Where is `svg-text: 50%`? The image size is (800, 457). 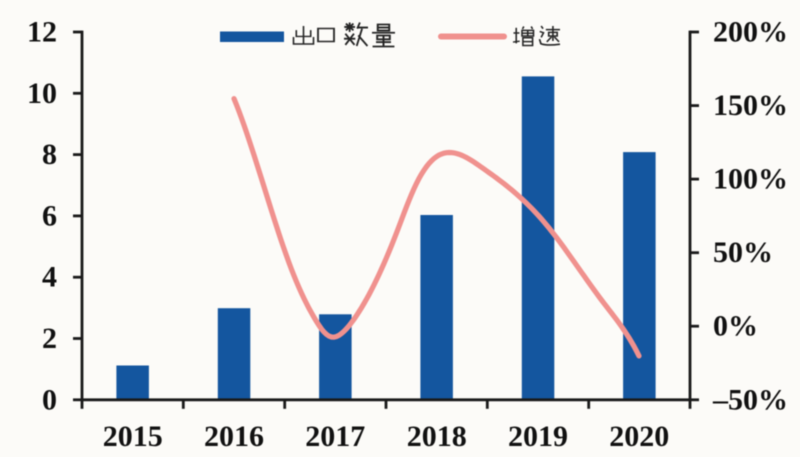
svg-text: 50% is located at coordinates (743, 252).